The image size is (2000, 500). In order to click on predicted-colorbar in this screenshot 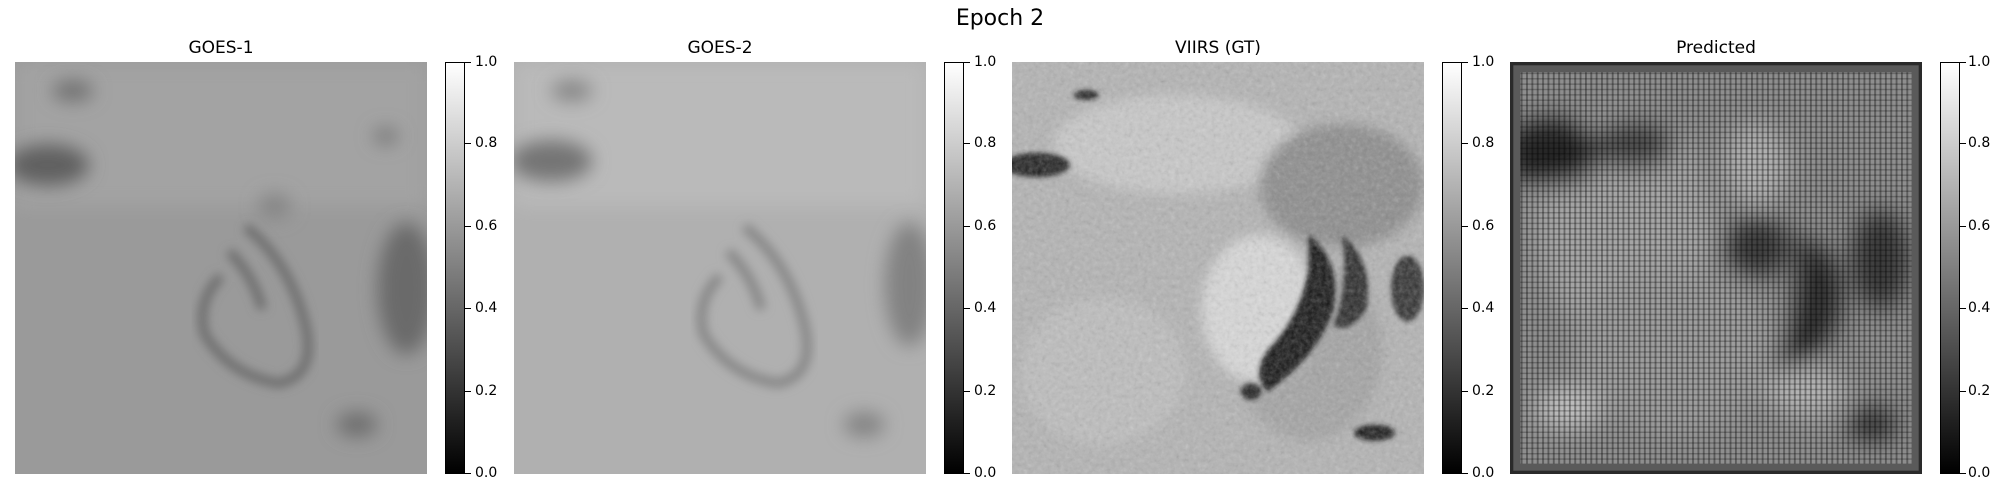, I will do `click(1950, 268)`.